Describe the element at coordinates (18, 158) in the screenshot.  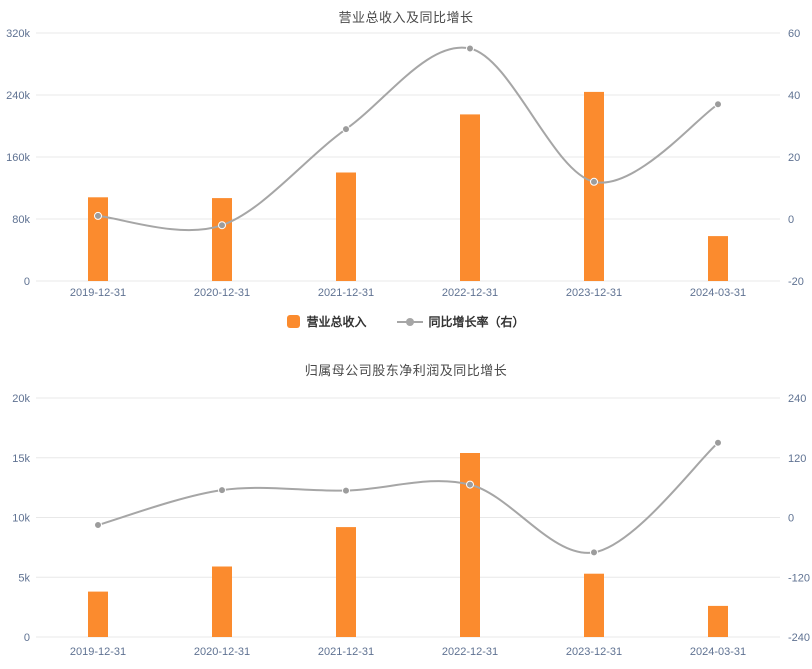
I see `left-axis-tick-label: 160k` at that location.